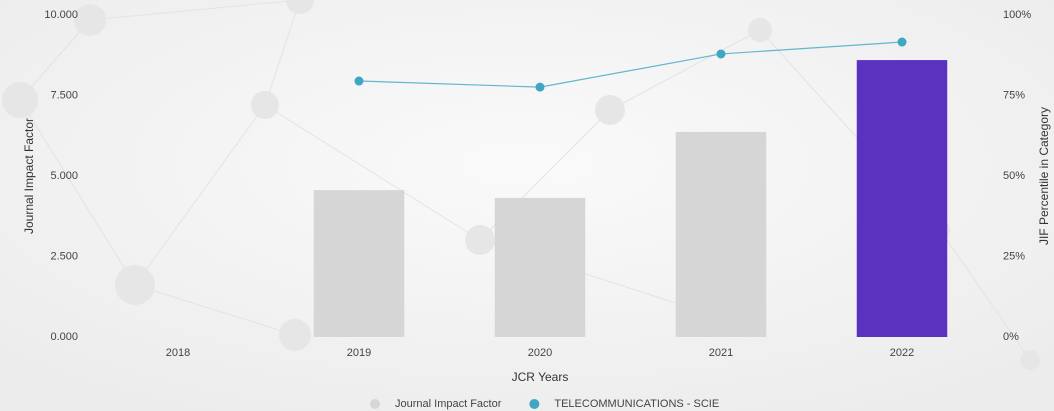  I want to click on y-tick-label: 2.500, so click(64, 256).